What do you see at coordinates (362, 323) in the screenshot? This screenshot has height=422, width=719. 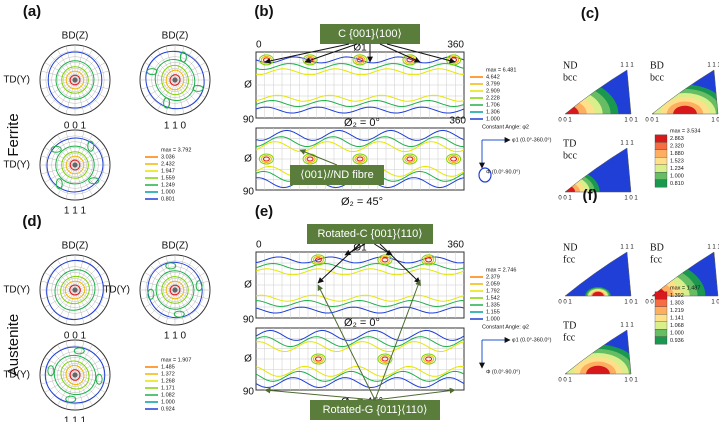 I see `section-caption: Ø₂ = 0°` at bounding box center [362, 323].